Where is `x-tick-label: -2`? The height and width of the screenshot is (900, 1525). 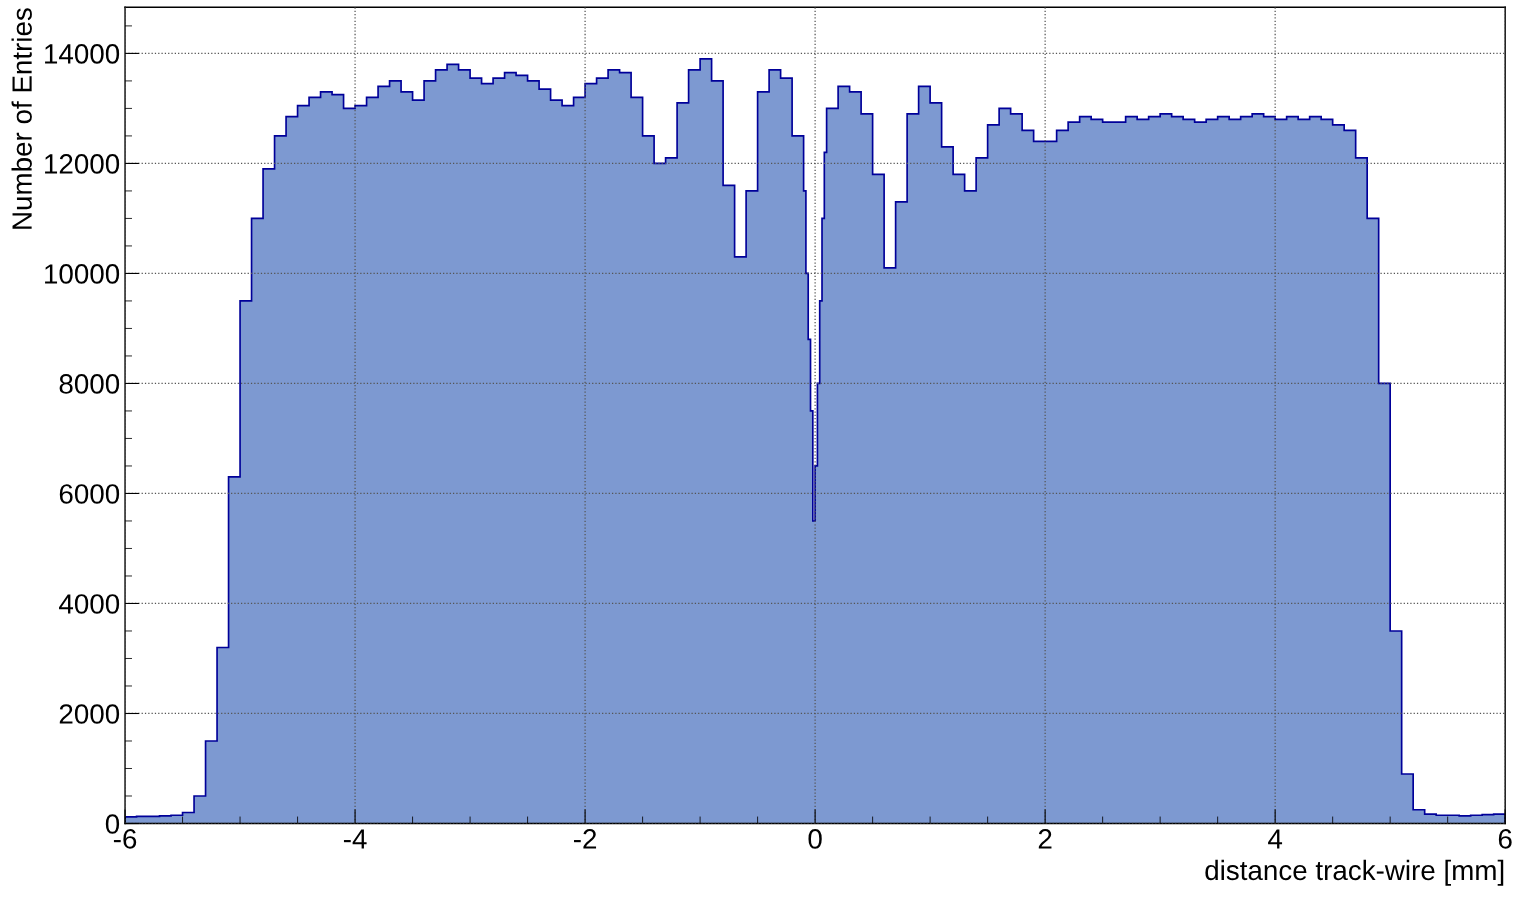
x-tick-label: -2 is located at coordinates (585, 839).